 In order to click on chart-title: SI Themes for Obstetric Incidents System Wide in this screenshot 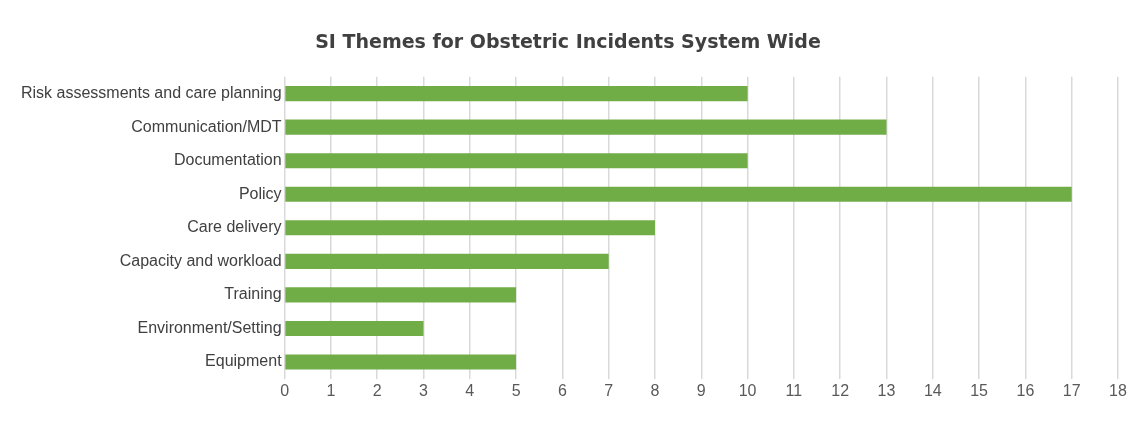, I will do `click(568, 41)`.